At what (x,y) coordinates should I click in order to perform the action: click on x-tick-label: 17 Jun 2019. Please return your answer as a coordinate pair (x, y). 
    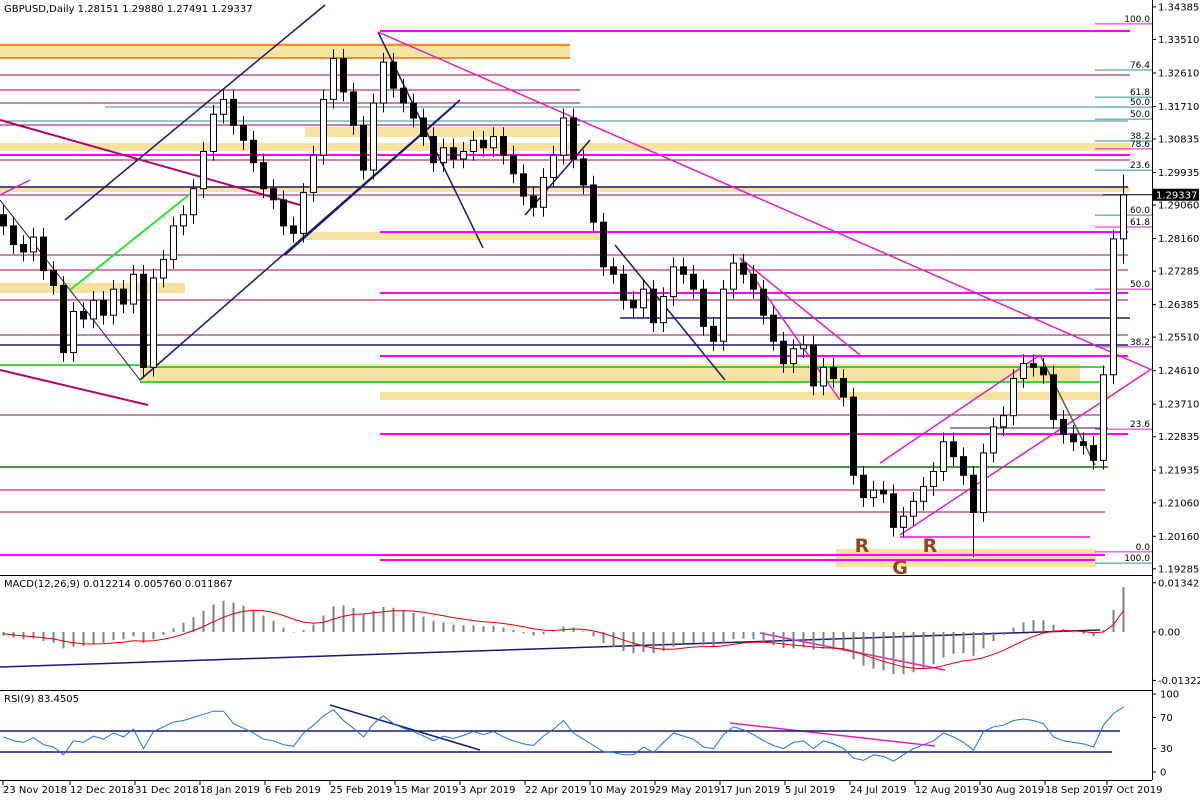
    Looking at the image, I should click on (750, 790).